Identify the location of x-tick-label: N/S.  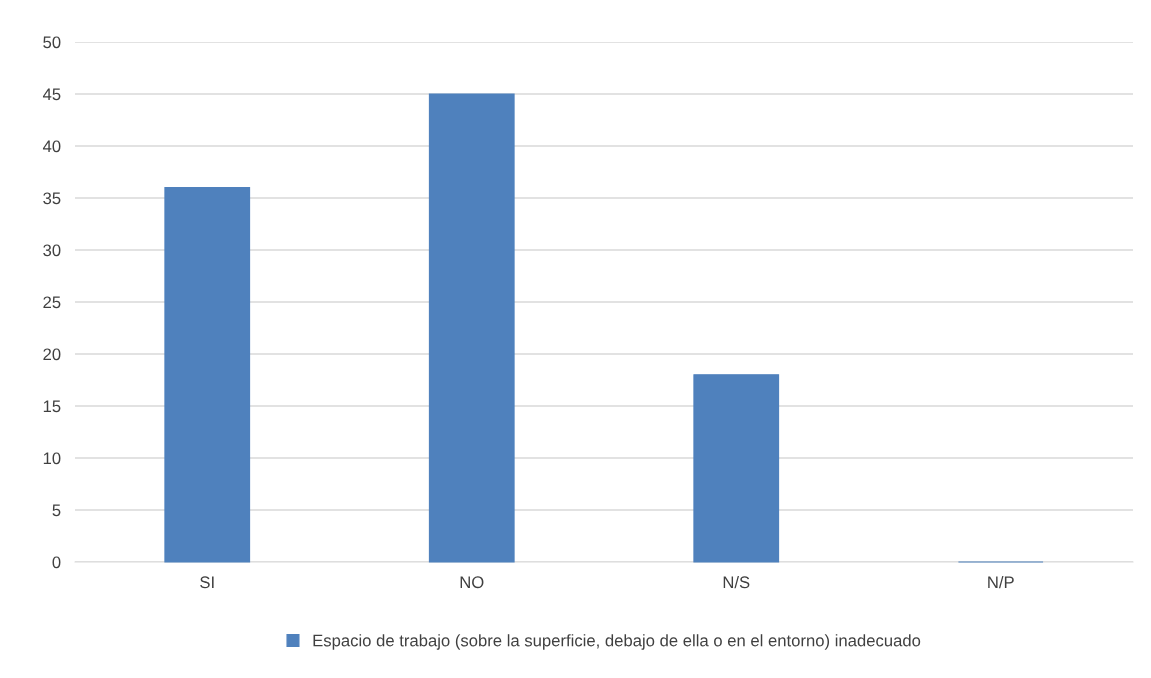
(736, 582).